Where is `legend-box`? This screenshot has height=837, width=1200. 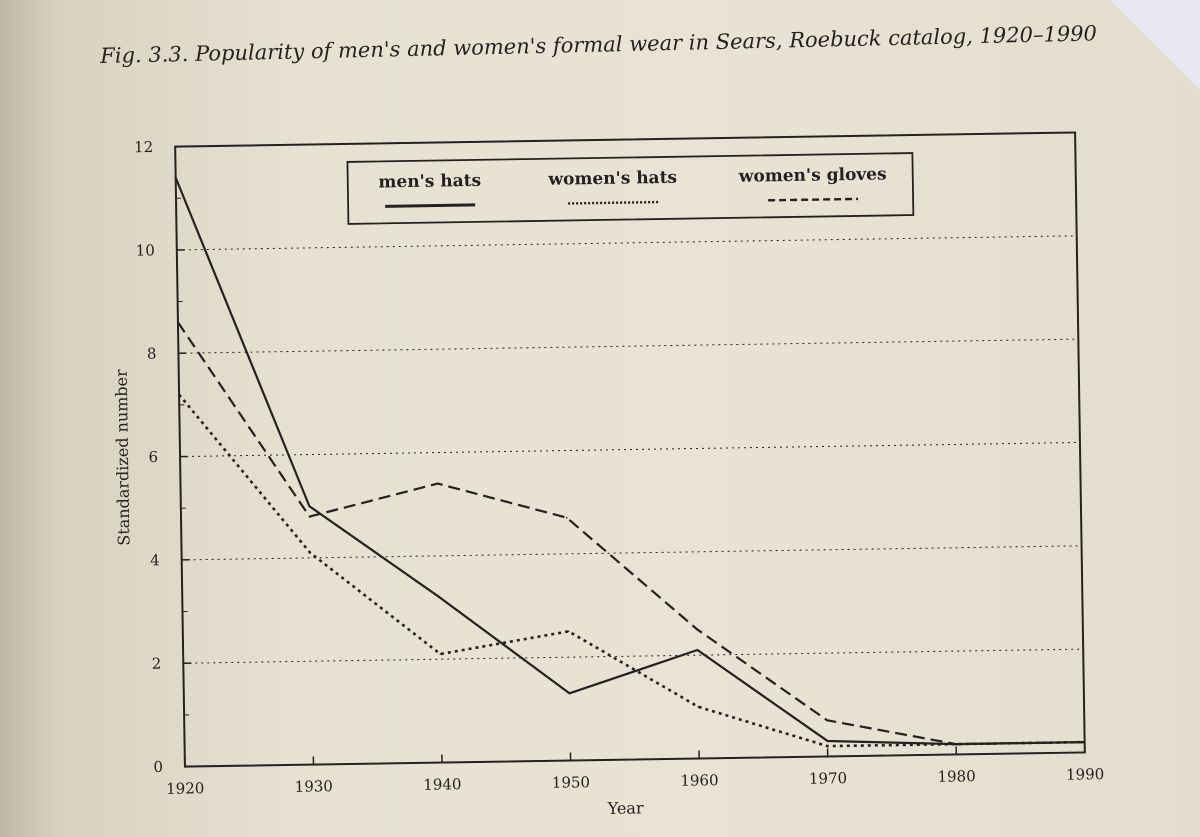 legend-box is located at coordinates (630, 188).